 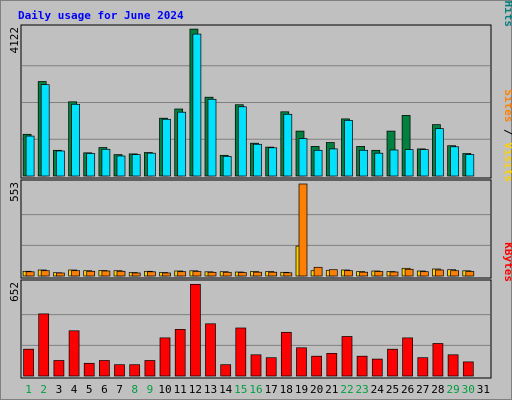 What do you see at coordinates (507, 162) in the screenshot?
I see `legend-visits: Visits` at bounding box center [507, 162].